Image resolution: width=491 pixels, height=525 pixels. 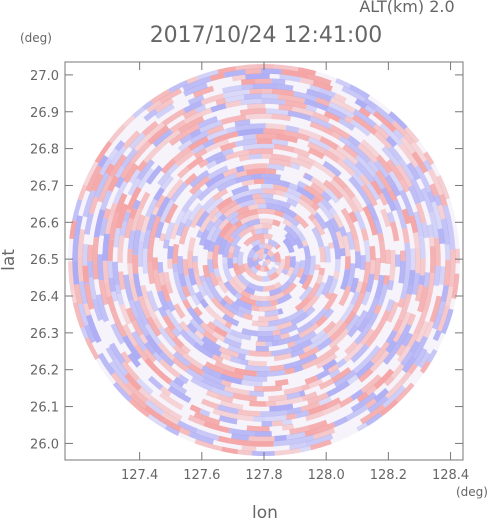 What do you see at coordinates (44, 334) in the screenshot?
I see `y-tick-label: 26.3` at bounding box center [44, 334].